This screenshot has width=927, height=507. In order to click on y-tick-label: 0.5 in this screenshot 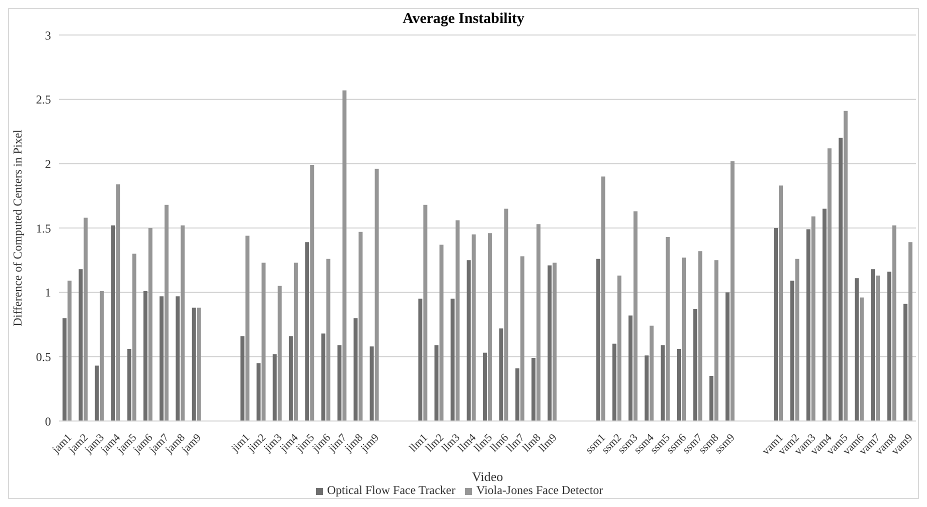, I will do `click(43, 357)`.